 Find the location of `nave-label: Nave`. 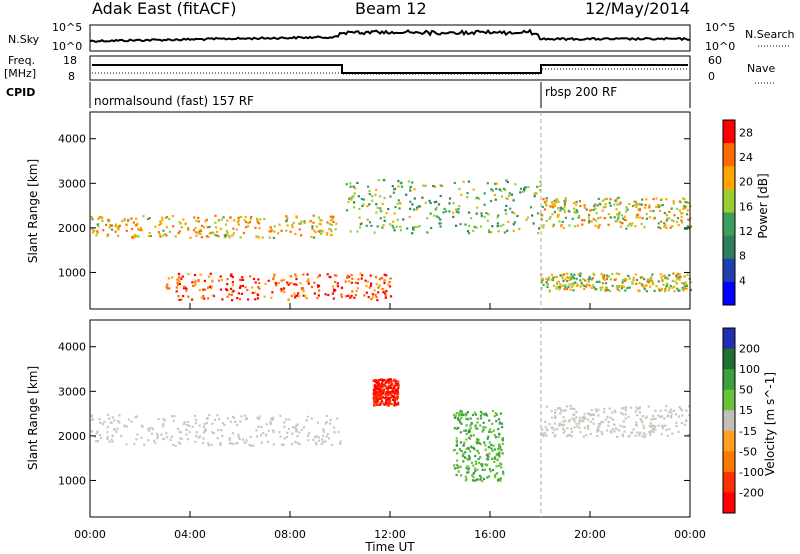

nave-label: Nave is located at coordinates (761, 68).